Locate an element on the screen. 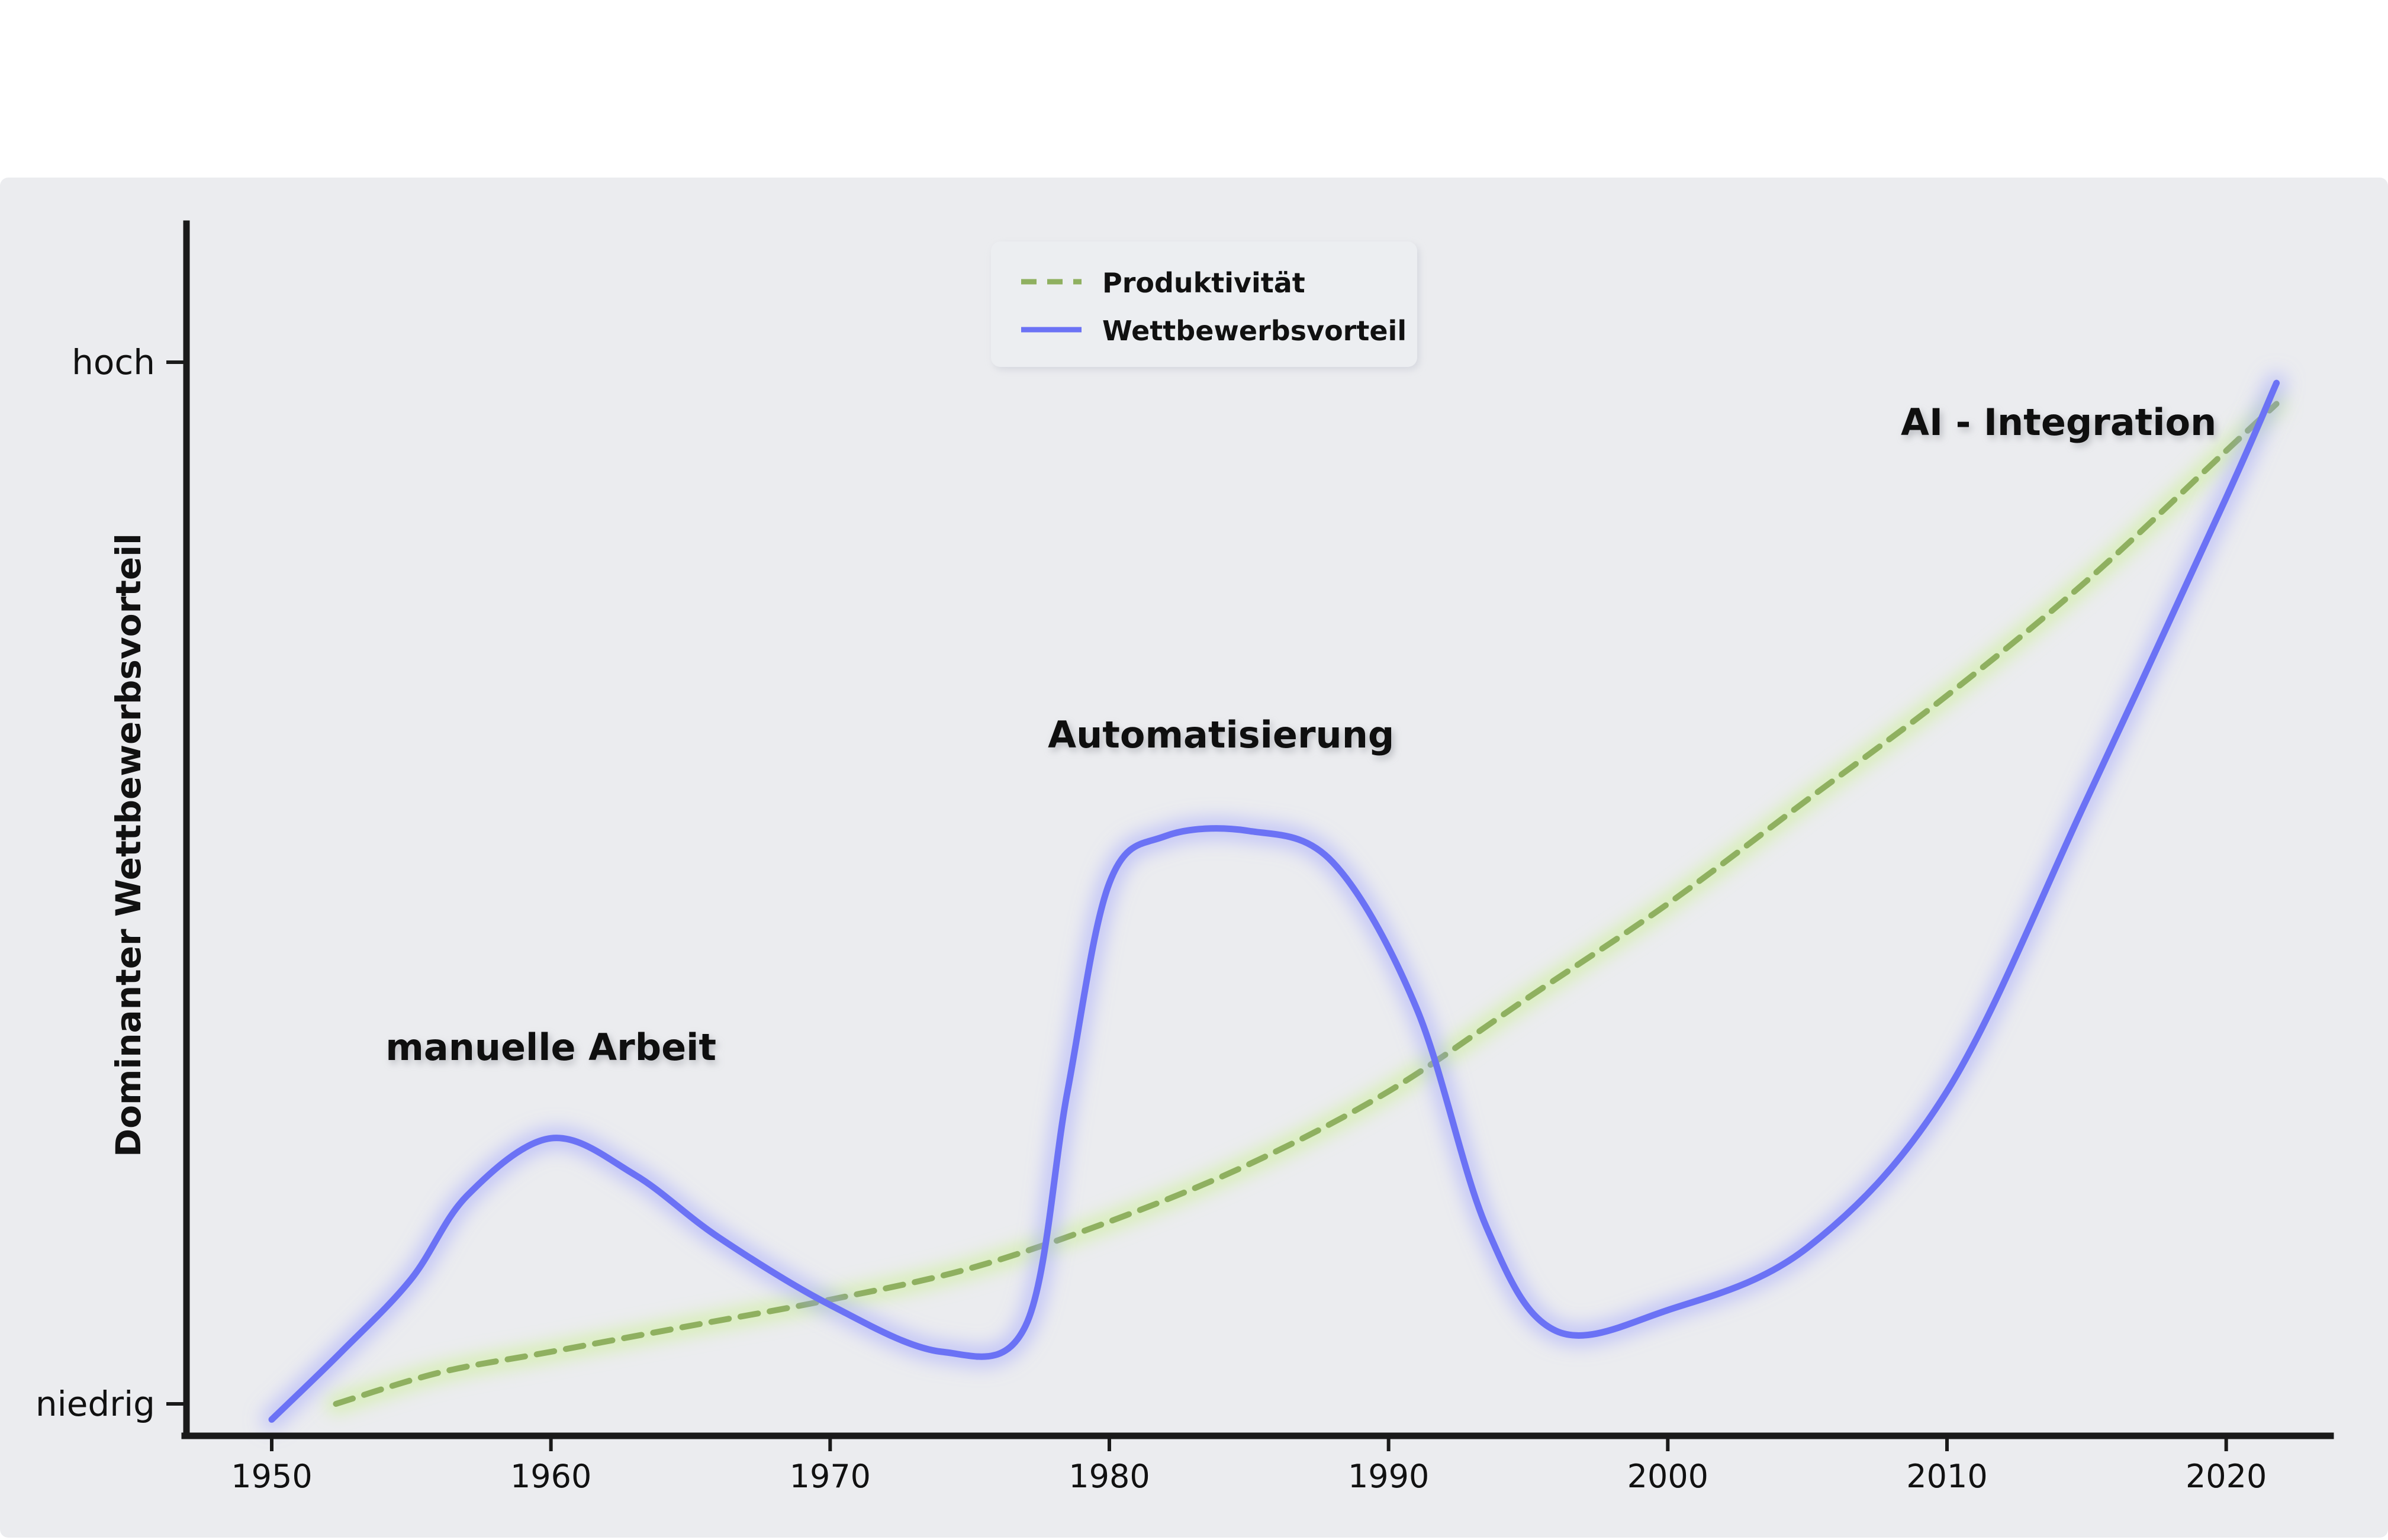 This screenshot has height=1540, width=2388. annotation-shadow-automatisierung: Automatisierung is located at coordinates (1223, 738).